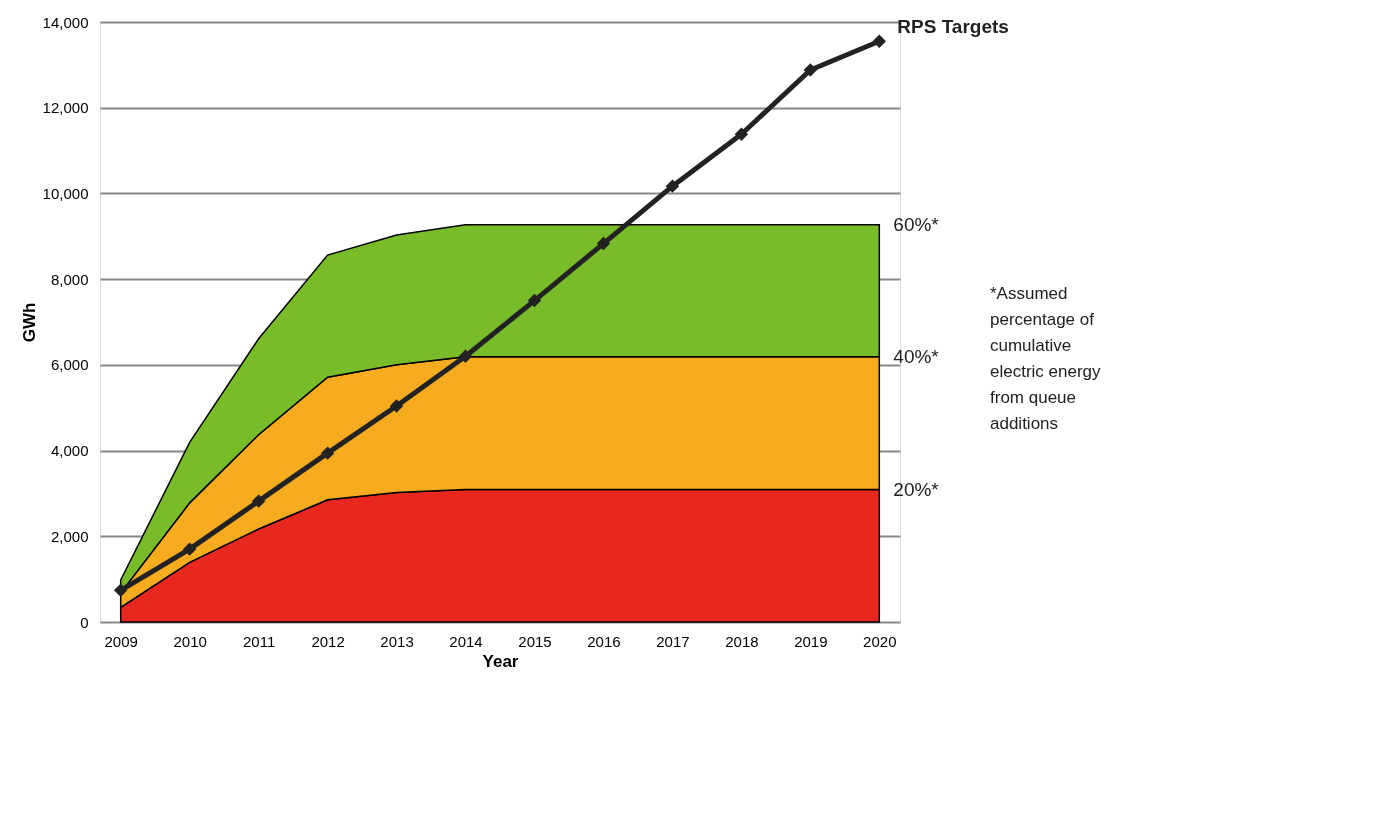 Image resolution: width=1374 pixels, height=814 pixels. What do you see at coordinates (121, 641) in the screenshot?
I see `x-tick-label: 2009` at bounding box center [121, 641].